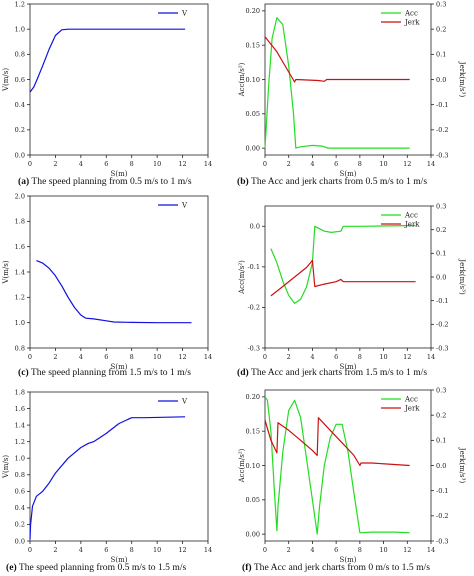 This screenshot has height=576, width=474. I want to click on y-tick-label: 0.15, so click(253, 45).